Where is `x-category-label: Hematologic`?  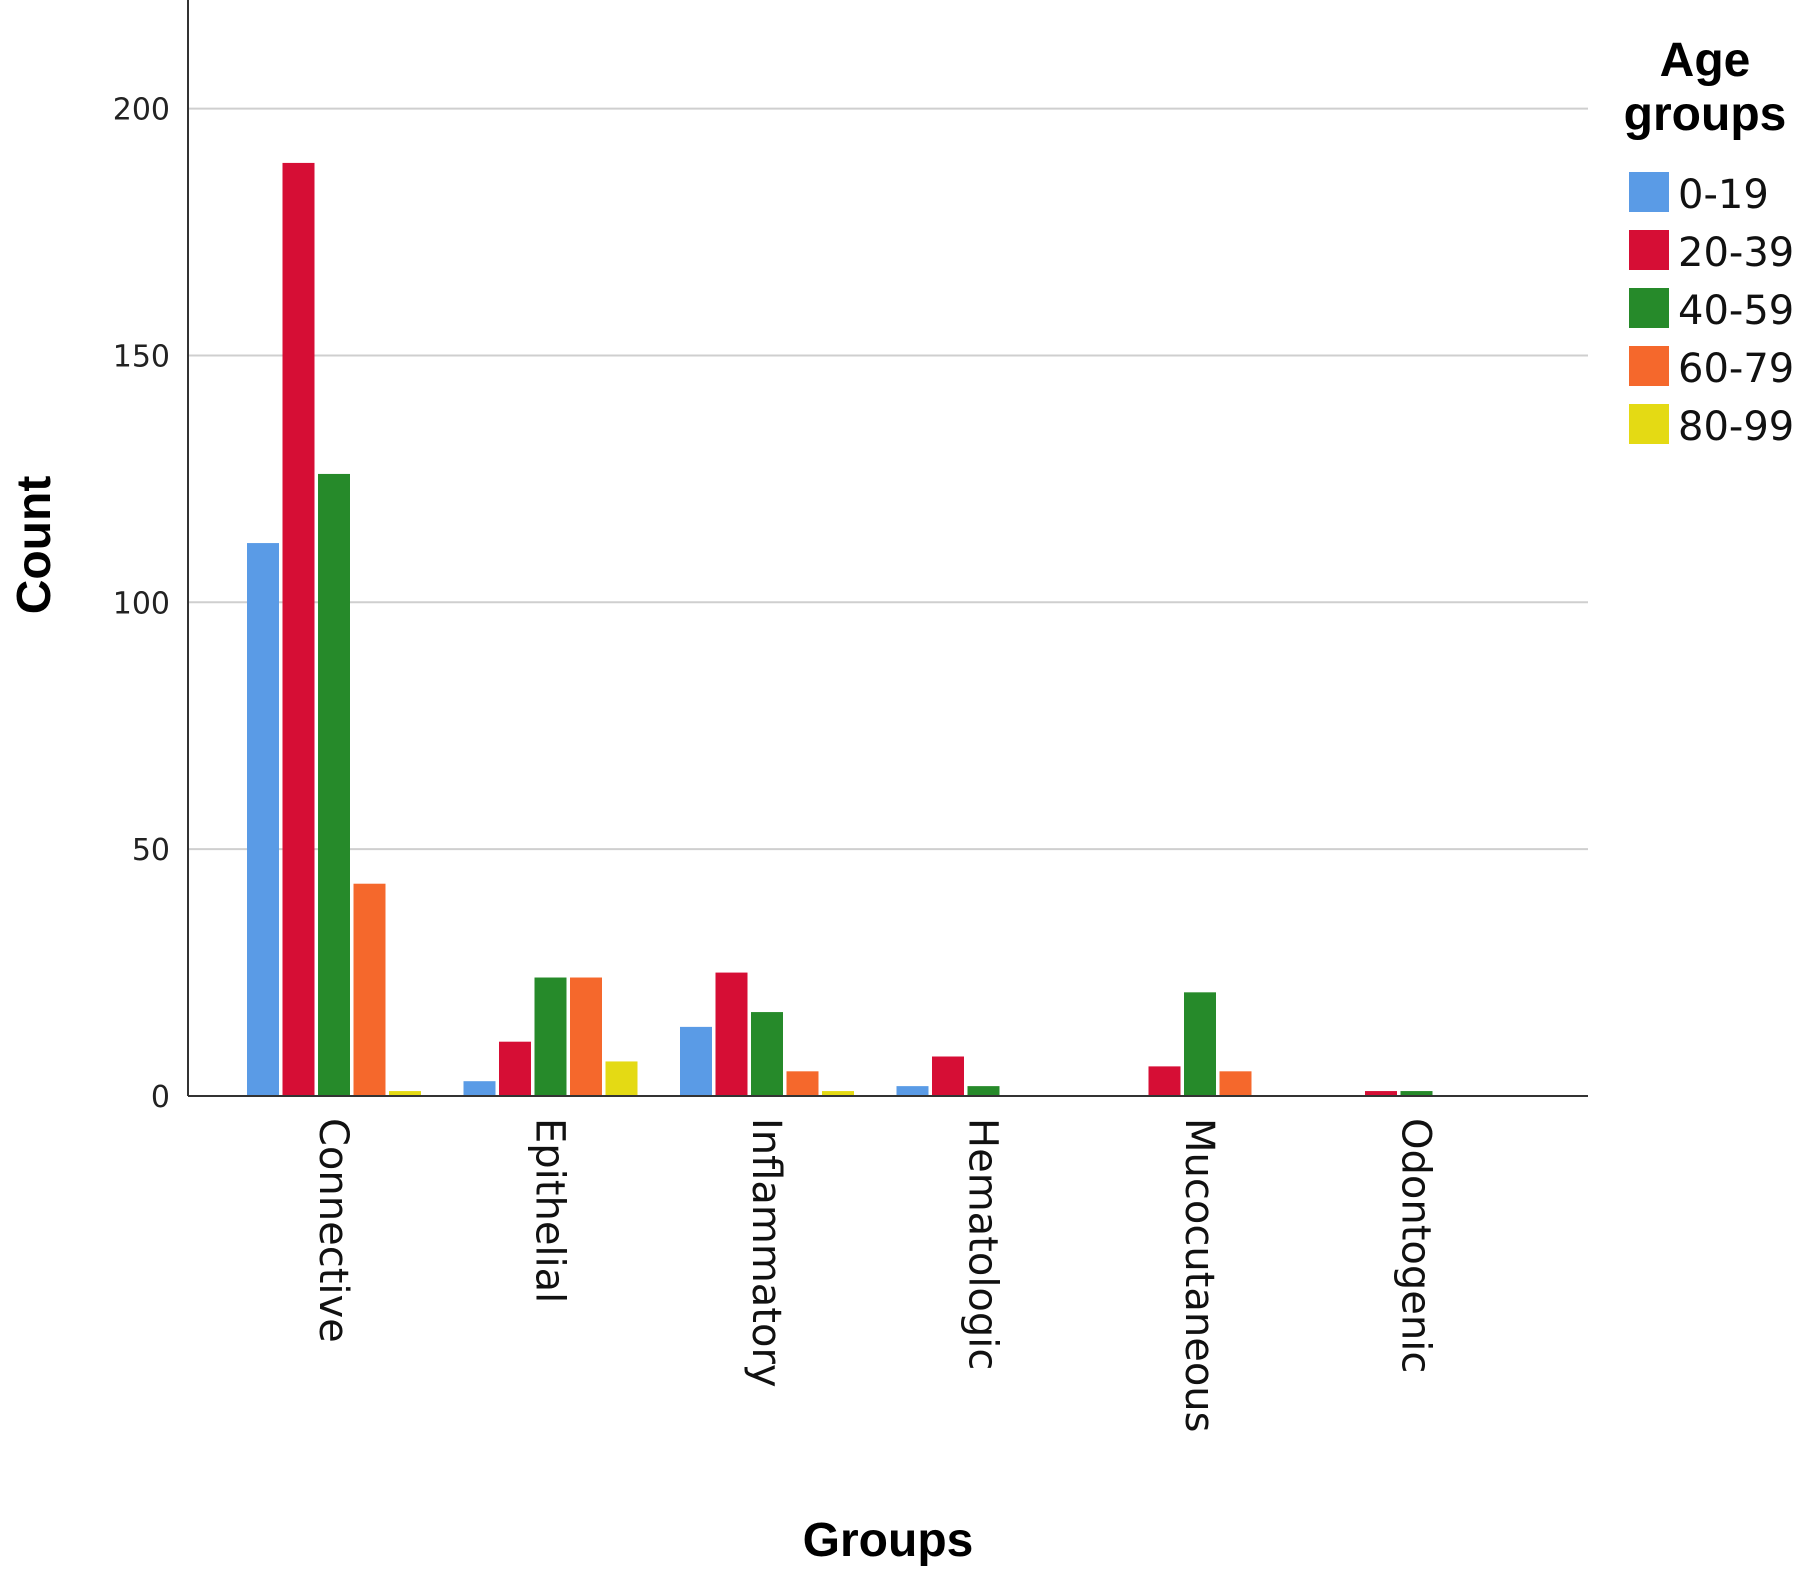
x-category-label: Hematologic is located at coordinates (983, 1244).